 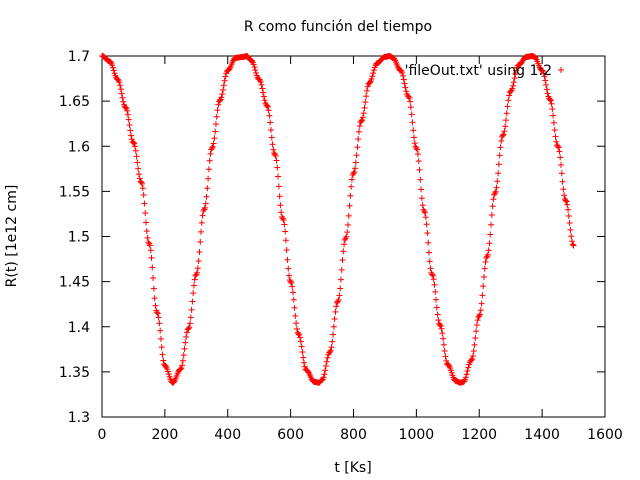 What do you see at coordinates (605, 435) in the screenshot?
I see `x-tick-label: 1600` at bounding box center [605, 435].